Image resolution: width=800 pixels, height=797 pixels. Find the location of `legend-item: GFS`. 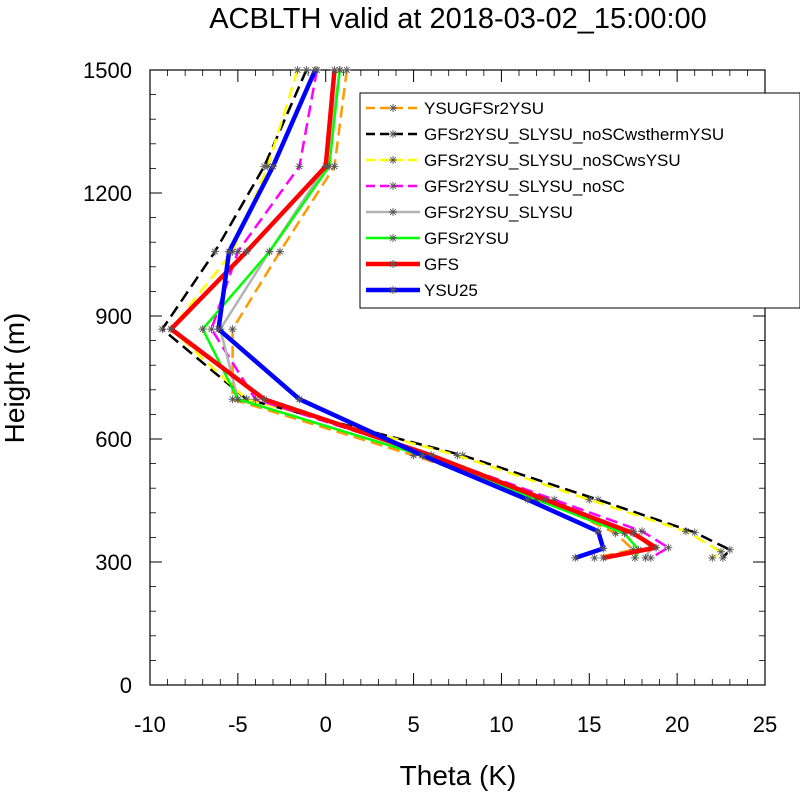

legend-item: GFS is located at coordinates (412, 264).